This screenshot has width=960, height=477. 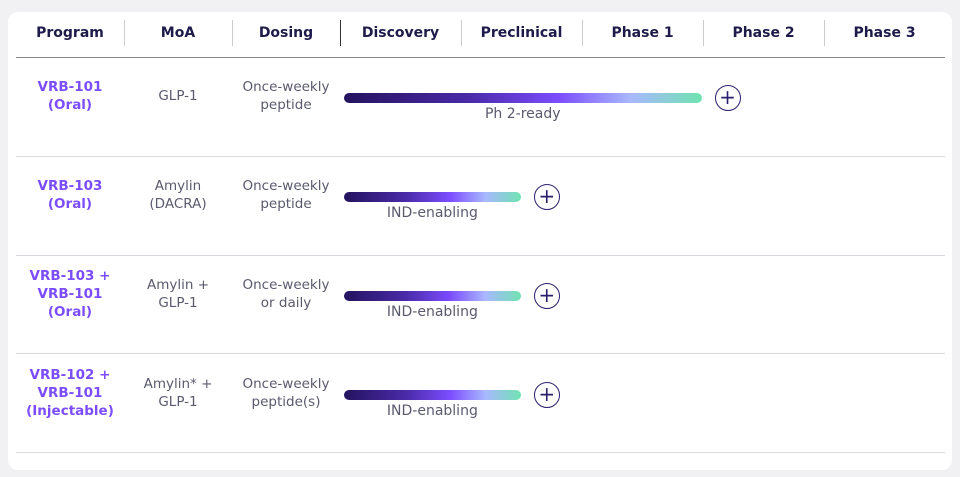 What do you see at coordinates (70, 96) in the screenshot?
I see `program-name: VRB-101 (Oral)` at bounding box center [70, 96].